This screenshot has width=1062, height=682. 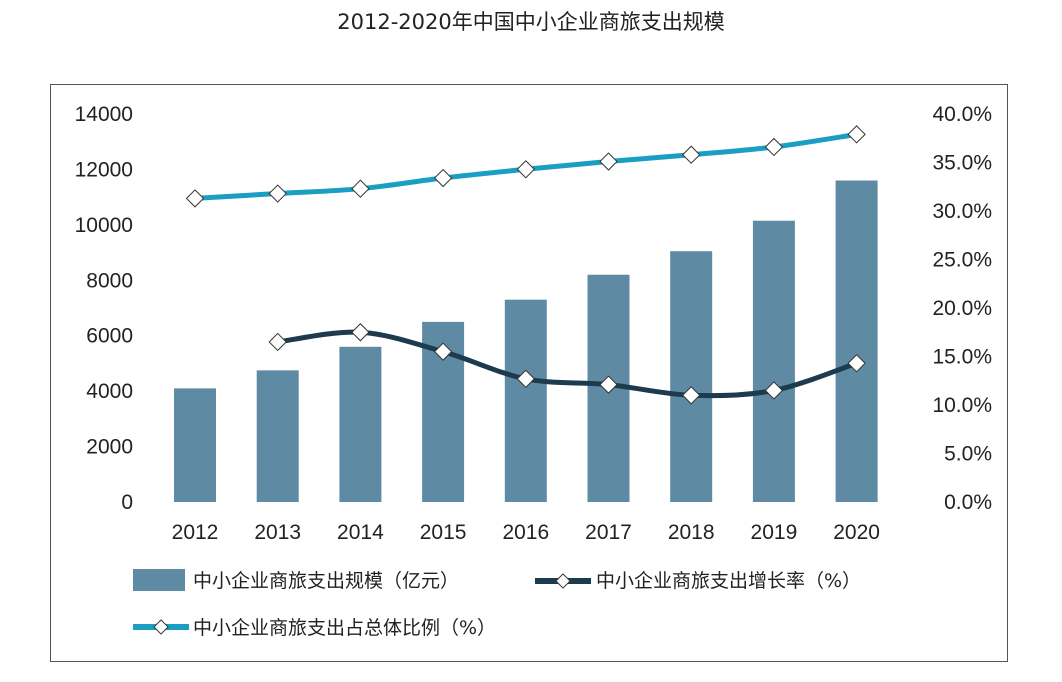 What do you see at coordinates (109, 447) in the screenshot?
I see `left-tick-label: 2000` at bounding box center [109, 447].